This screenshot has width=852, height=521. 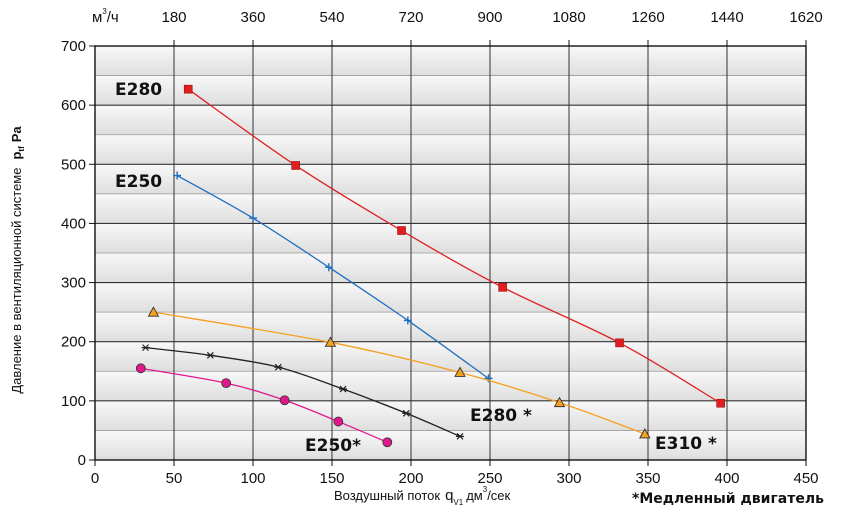 What do you see at coordinates (726, 17) in the screenshot?
I see `top-tick-label: 1440` at bounding box center [726, 17].